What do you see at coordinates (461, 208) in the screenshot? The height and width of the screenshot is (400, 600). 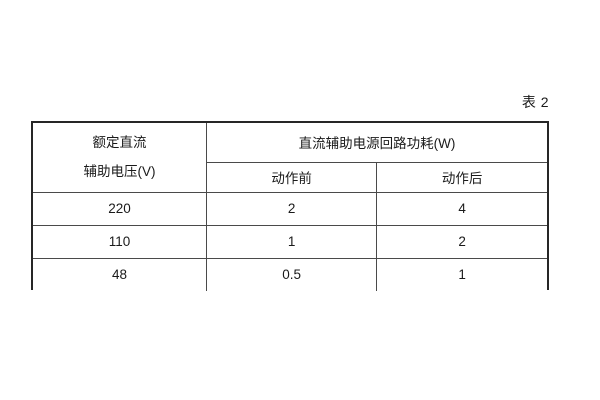 I see `cell-after-action: 4` at bounding box center [461, 208].